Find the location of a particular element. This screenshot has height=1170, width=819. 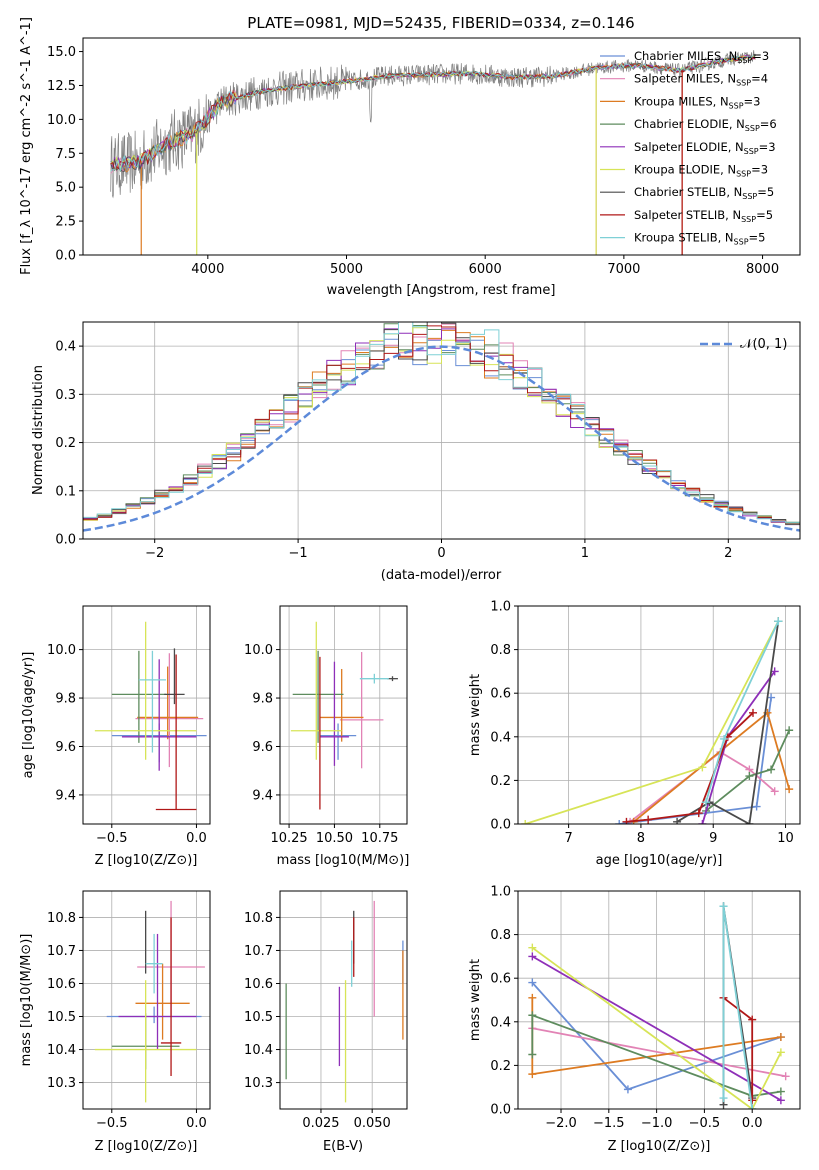

spectrum-plot-area is located at coordinates (433, 152).